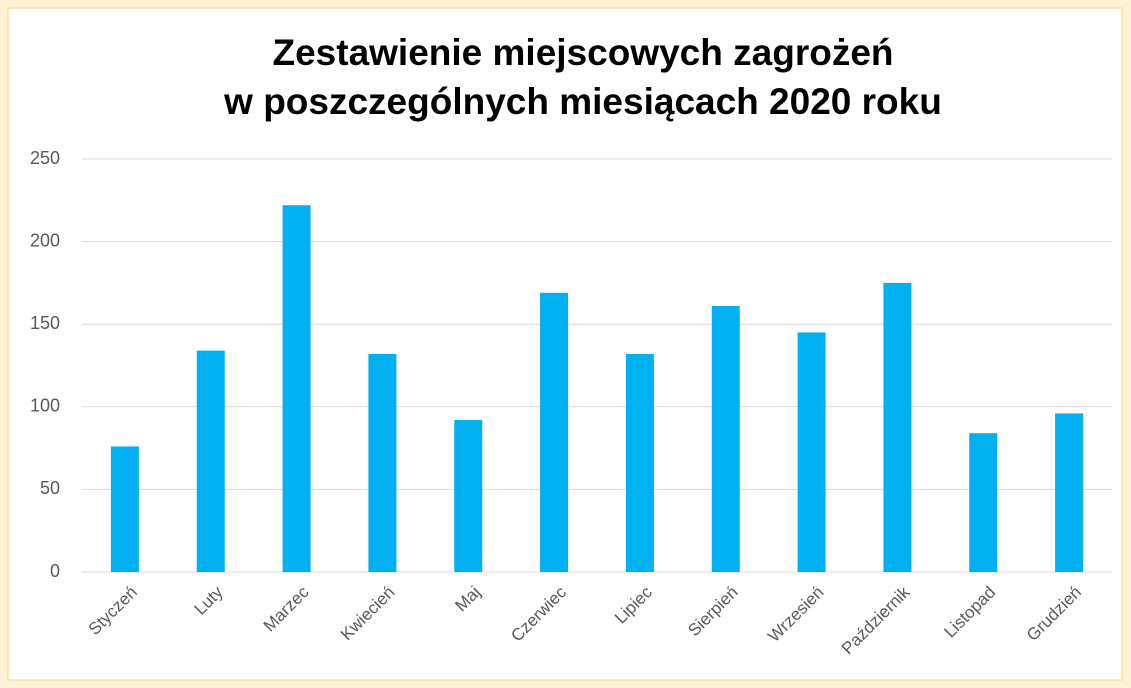 The width and height of the screenshot is (1131, 688). I want to click on y-tick-label: 50, so click(50, 488).